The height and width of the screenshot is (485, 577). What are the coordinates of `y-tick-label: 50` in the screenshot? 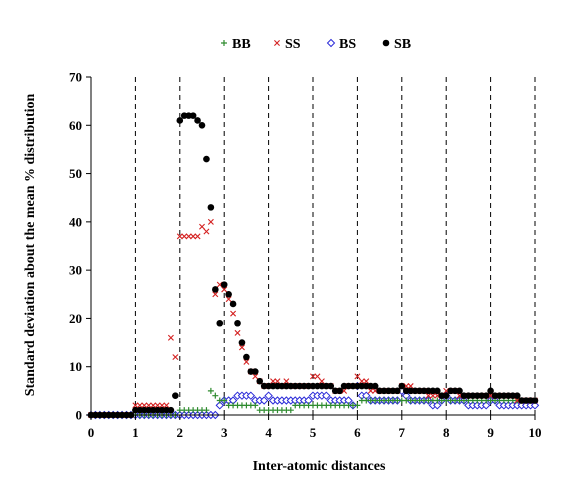 It's located at (75, 173).